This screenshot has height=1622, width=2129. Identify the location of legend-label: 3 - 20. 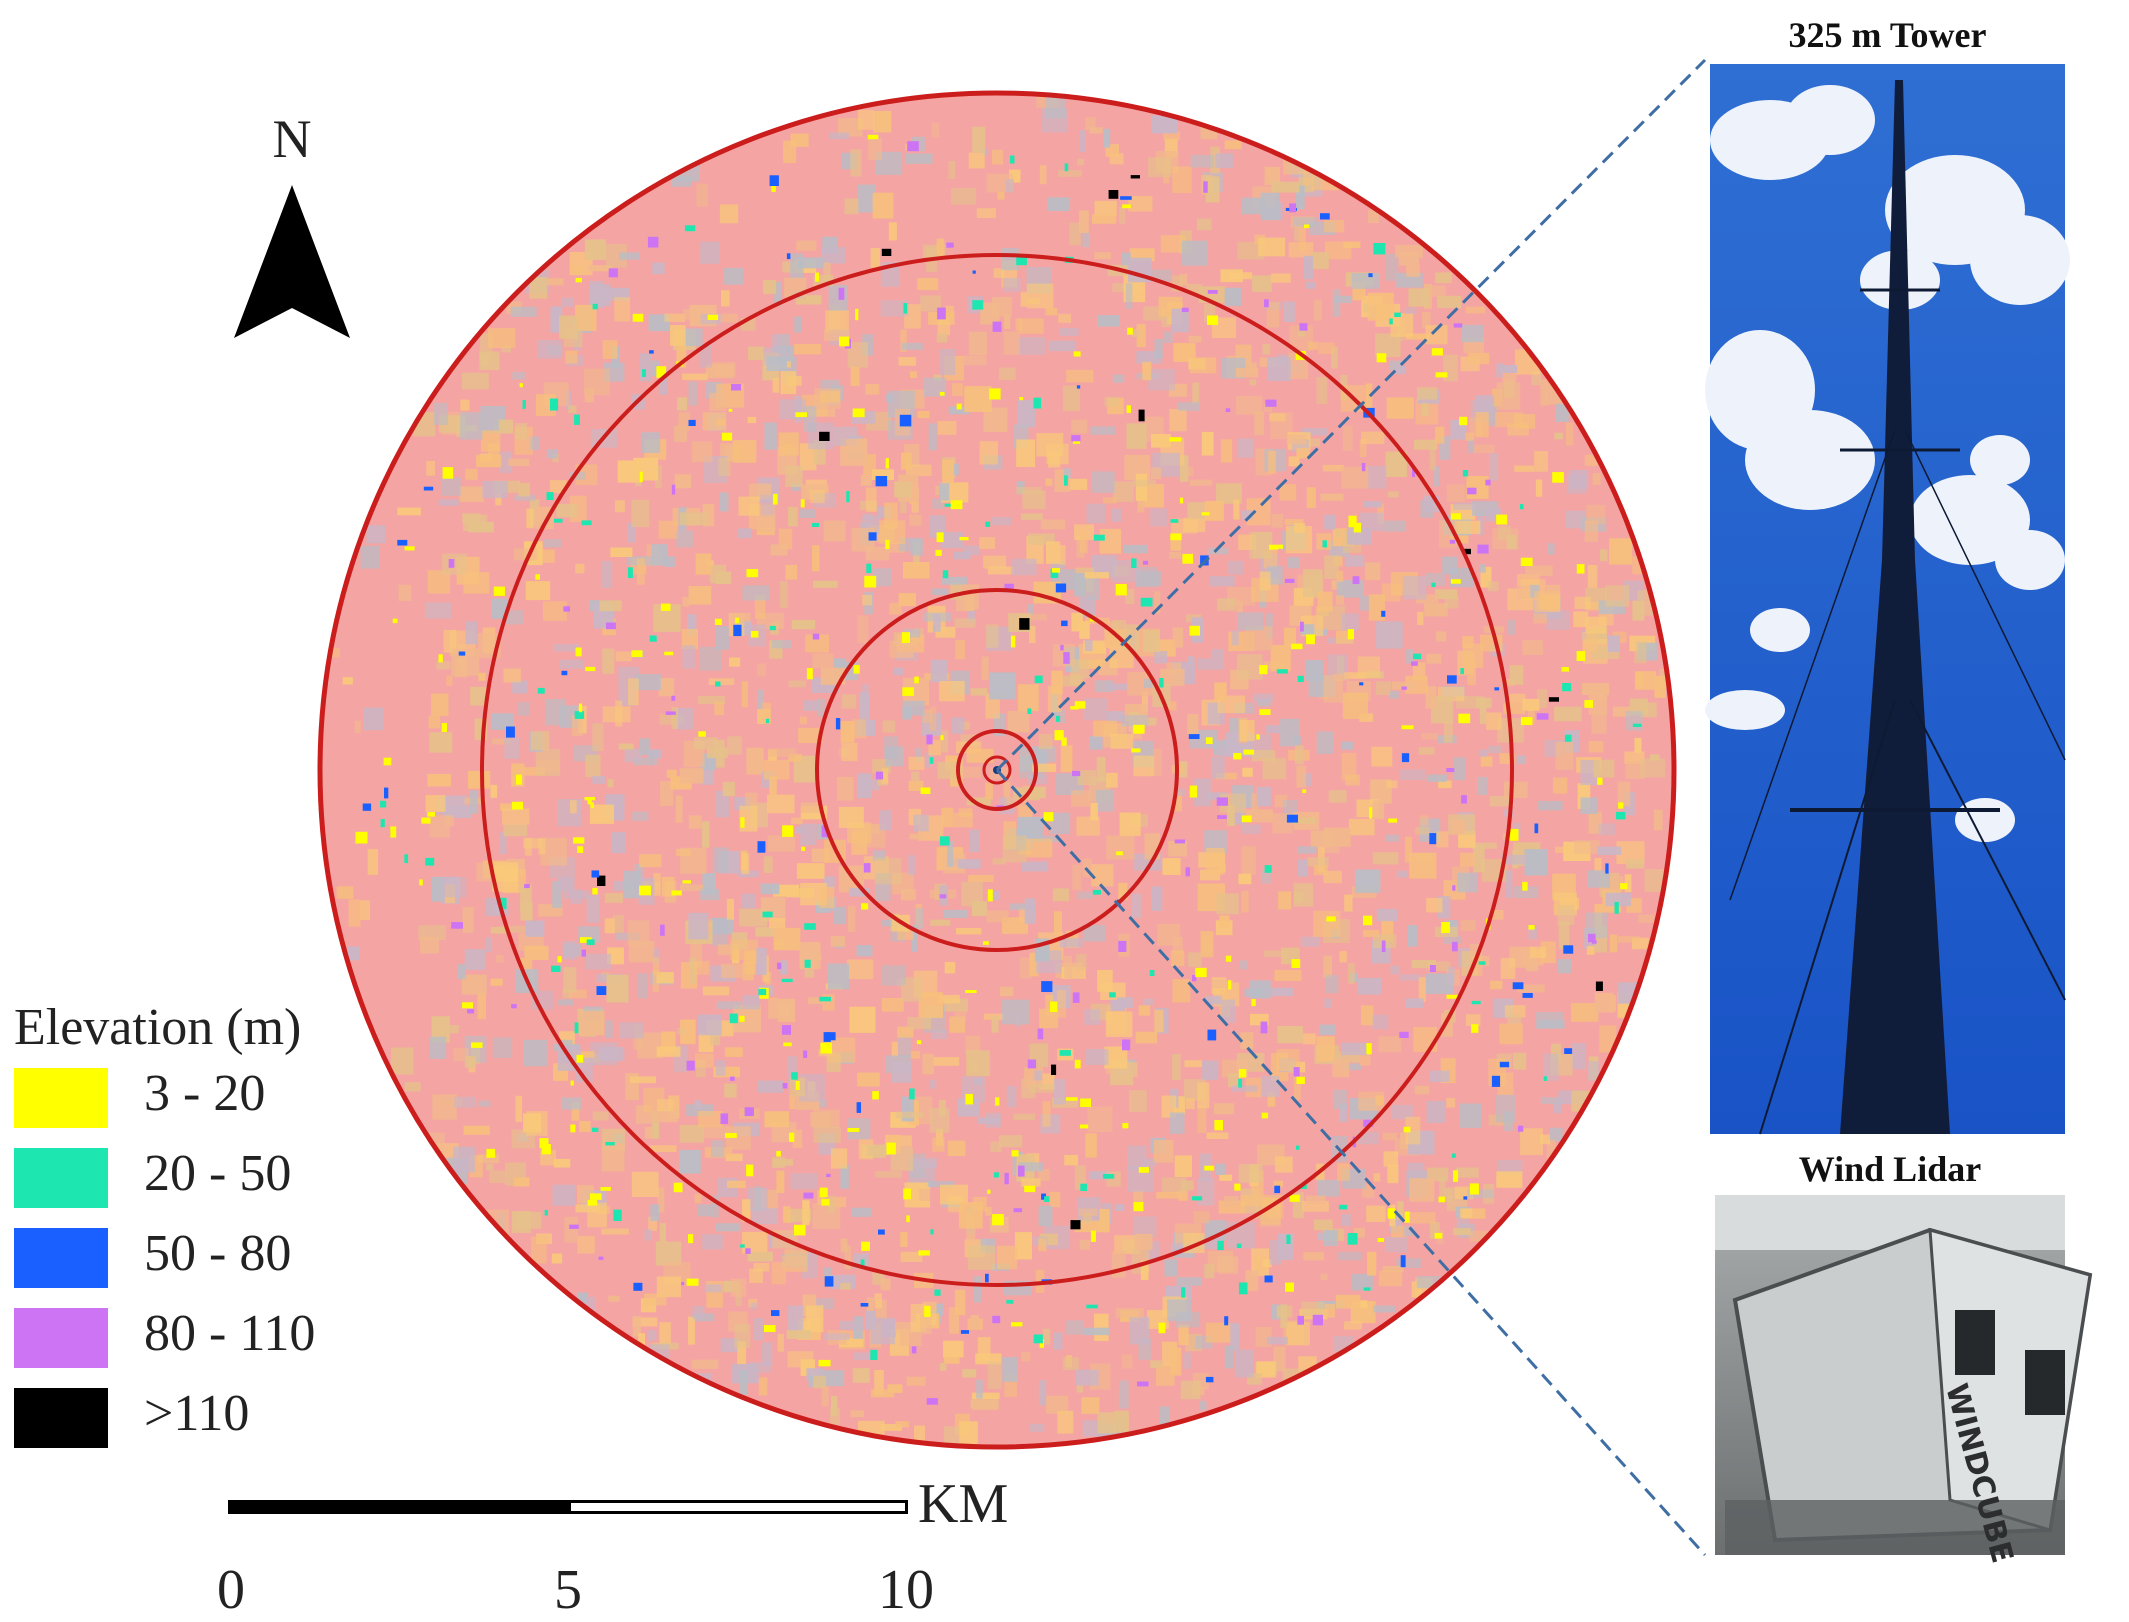
(205, 1093).